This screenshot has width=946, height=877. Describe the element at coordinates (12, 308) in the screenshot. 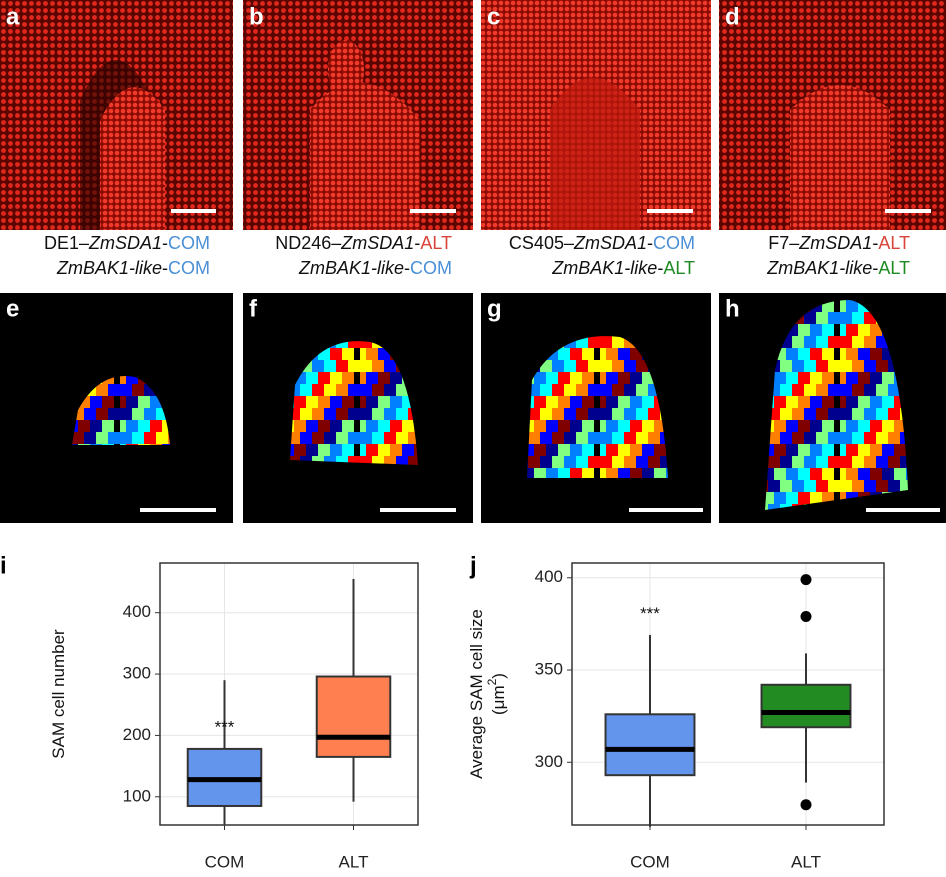

I see `panel-label: e` at that location.